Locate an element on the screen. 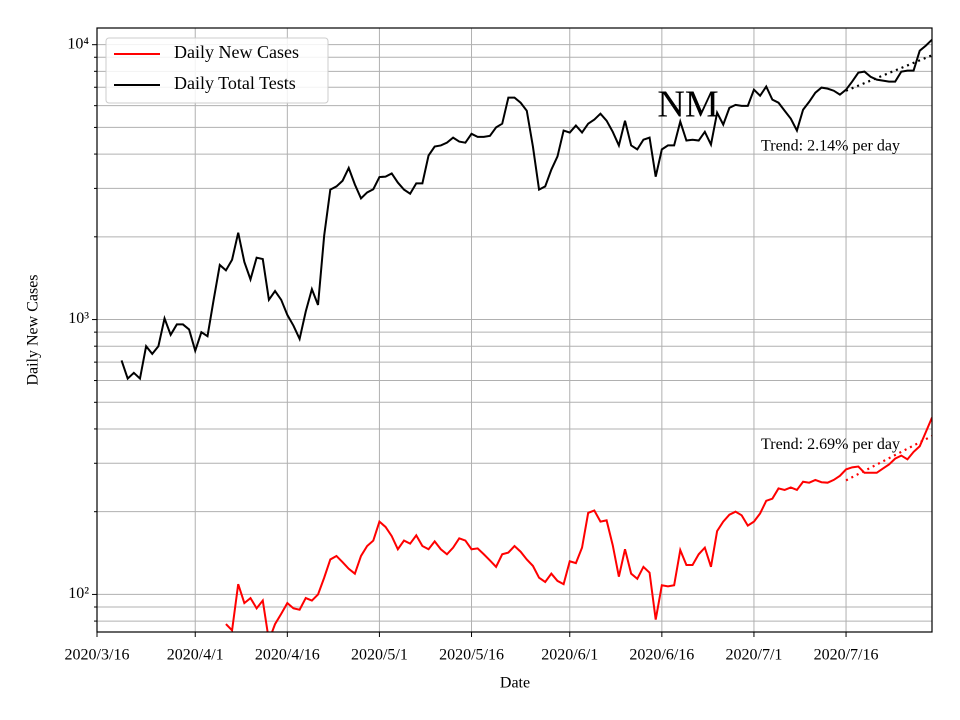 This screenshot has height=720, width=960. x-tick-label: 2020/6/16 is located at coordinates (661, 655).